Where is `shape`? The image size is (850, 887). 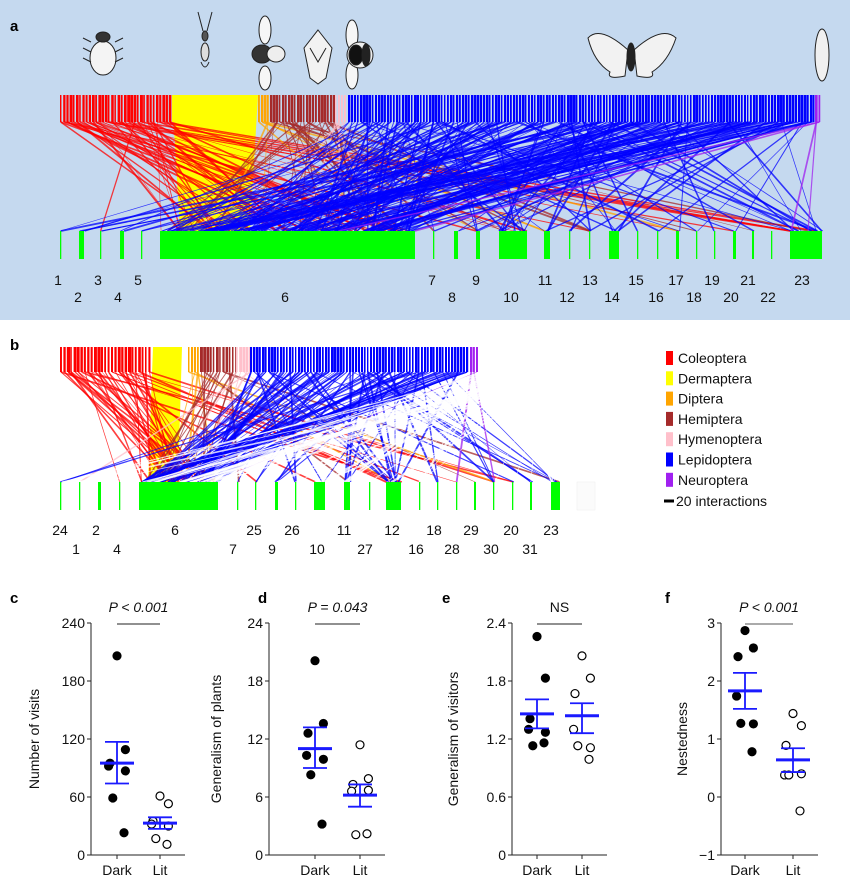 shape is located at coordinates (205, 36).